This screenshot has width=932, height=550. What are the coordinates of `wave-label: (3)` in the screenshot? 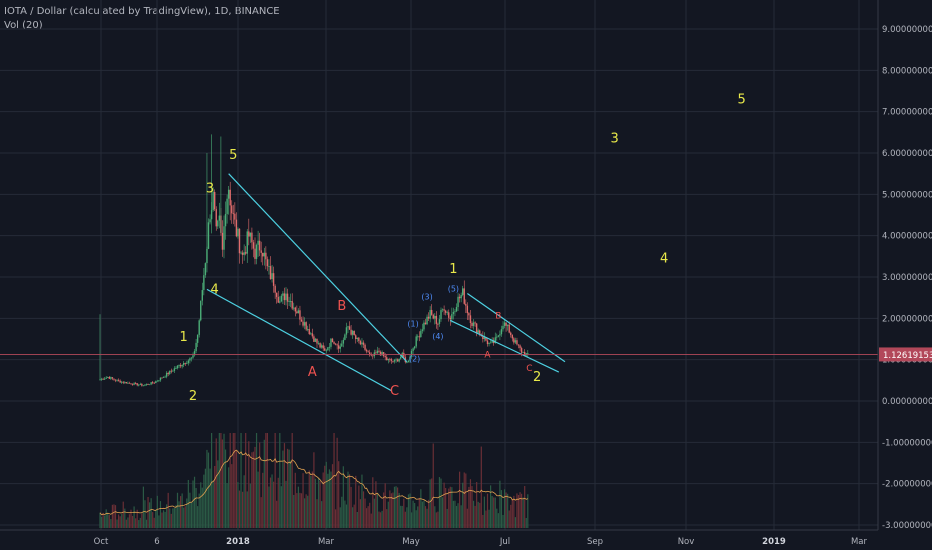 It's located at (426, 297).